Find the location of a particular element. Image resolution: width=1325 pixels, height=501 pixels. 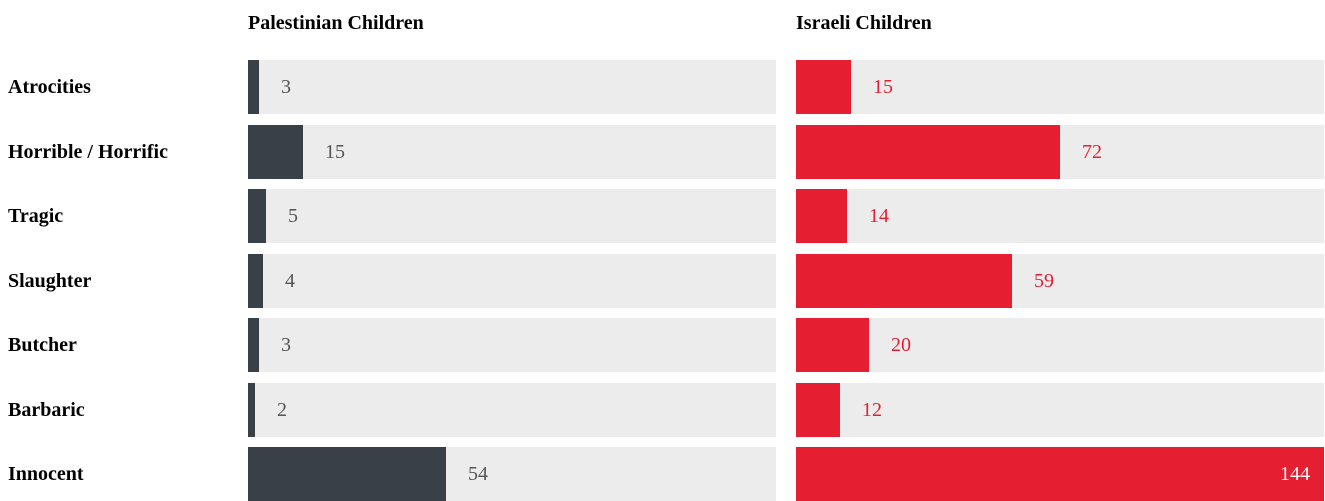

bar-palestinian-innocent is located at coordinates (347, 474).